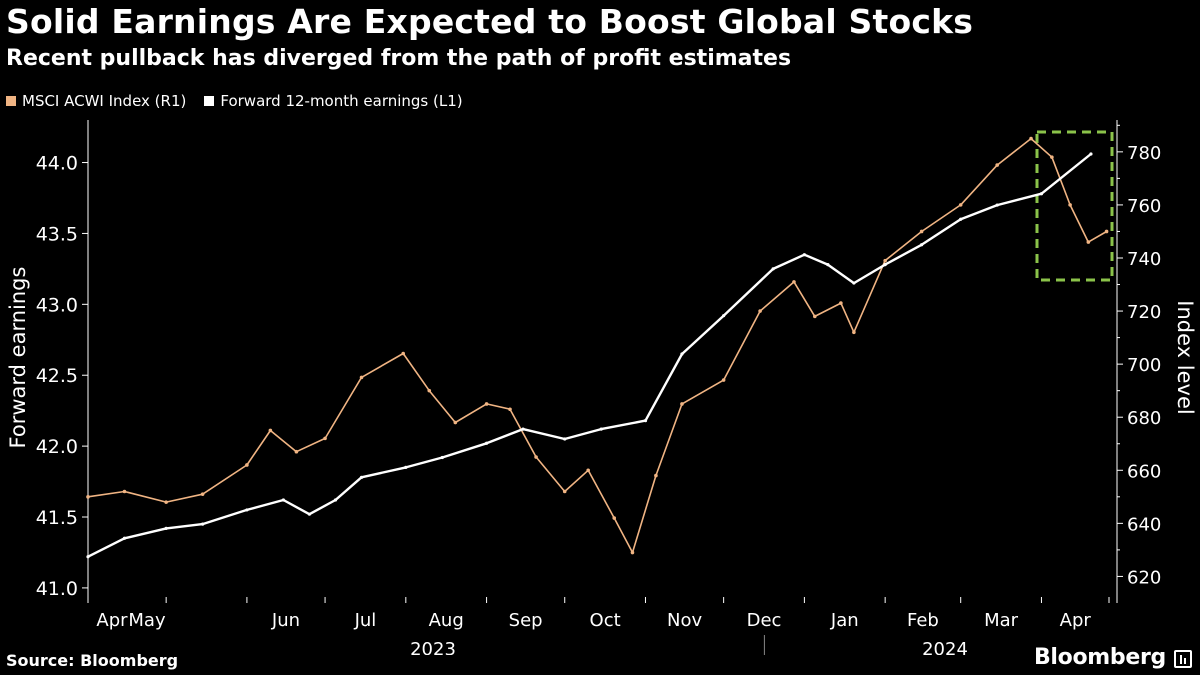  What do you see at coordinates (209, 101) in the screenshot?
I see `legend-swatch-earnings` at bounding box center [209, 101].